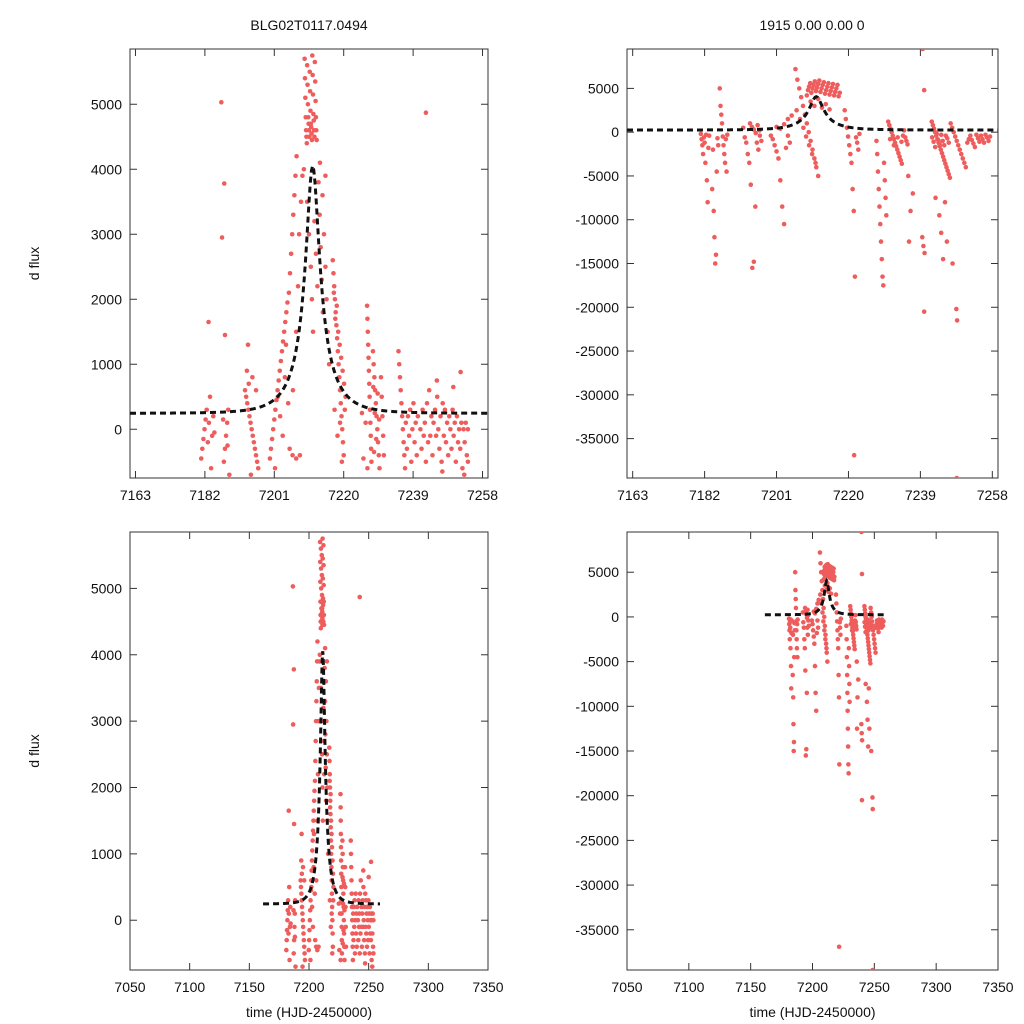 The height and width of the screenshot is (1024, 1024). Describe the element at coordinates (106, 655) in the screenshot. I see `y-tick-label: 4000` at that location.